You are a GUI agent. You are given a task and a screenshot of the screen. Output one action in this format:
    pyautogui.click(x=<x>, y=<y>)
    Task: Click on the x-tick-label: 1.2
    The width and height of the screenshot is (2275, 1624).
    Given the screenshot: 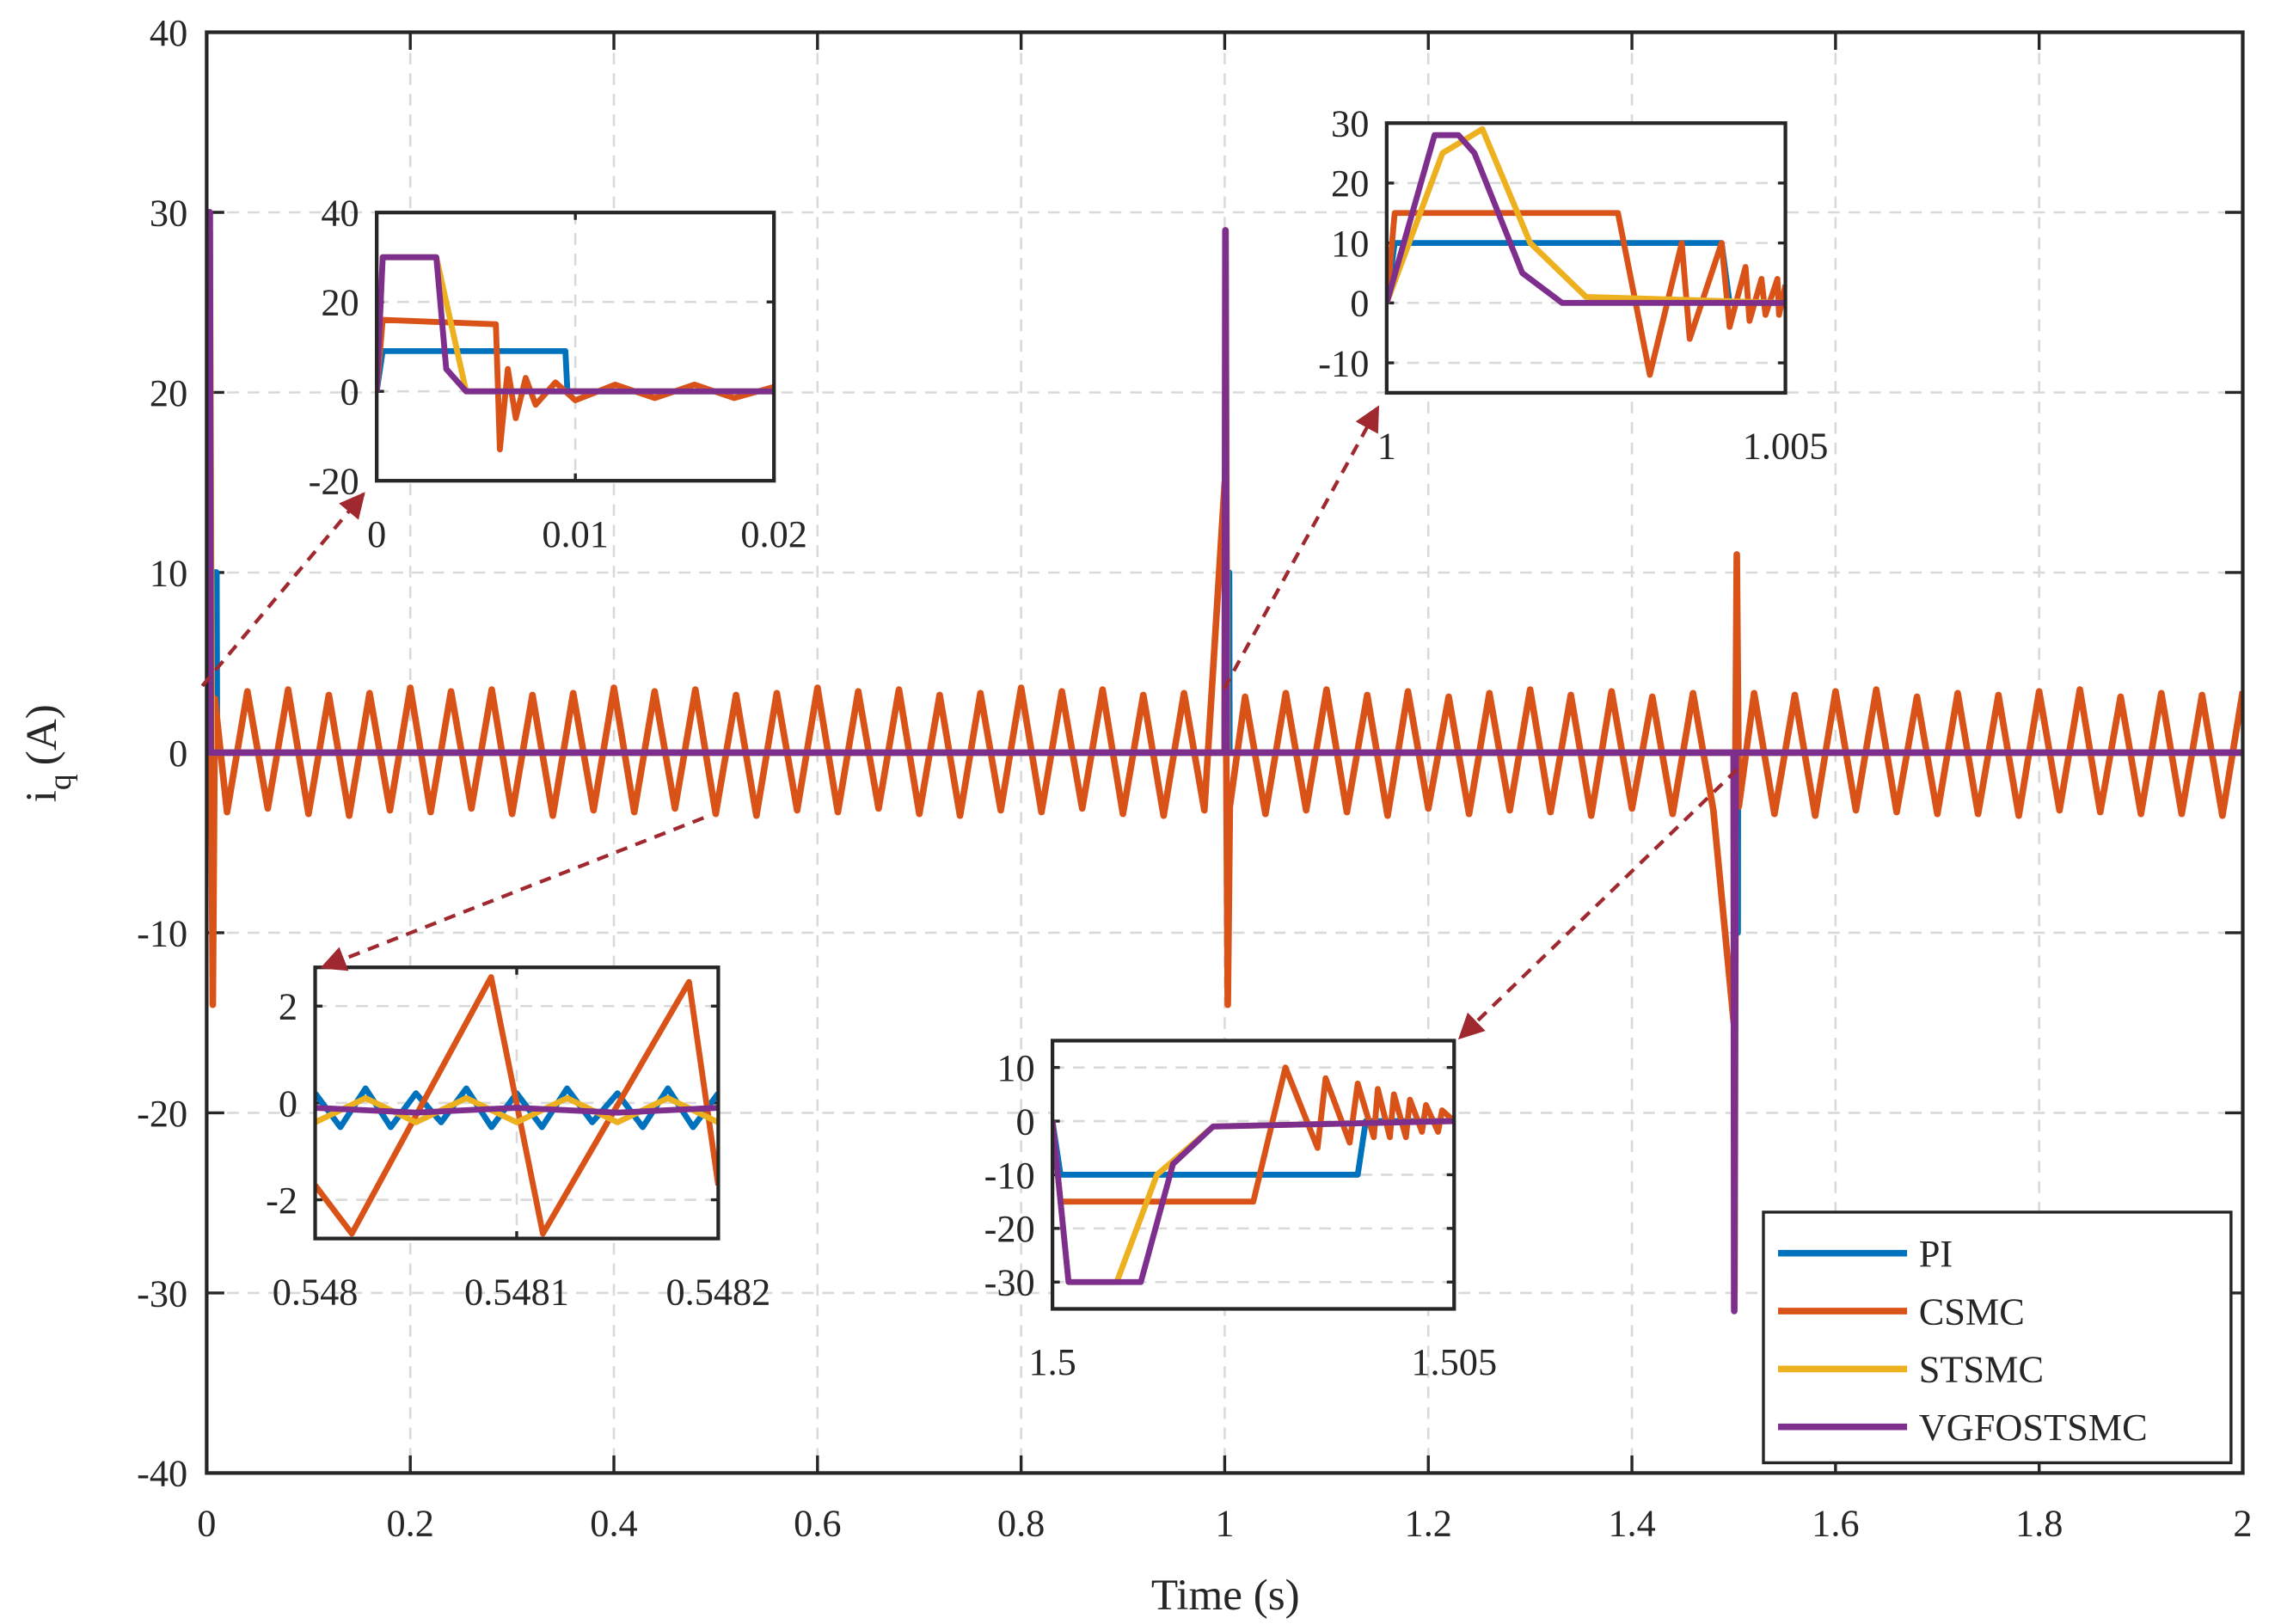 What is the action you would take?
    pyautogui.click(x=1428, y=1524)
    